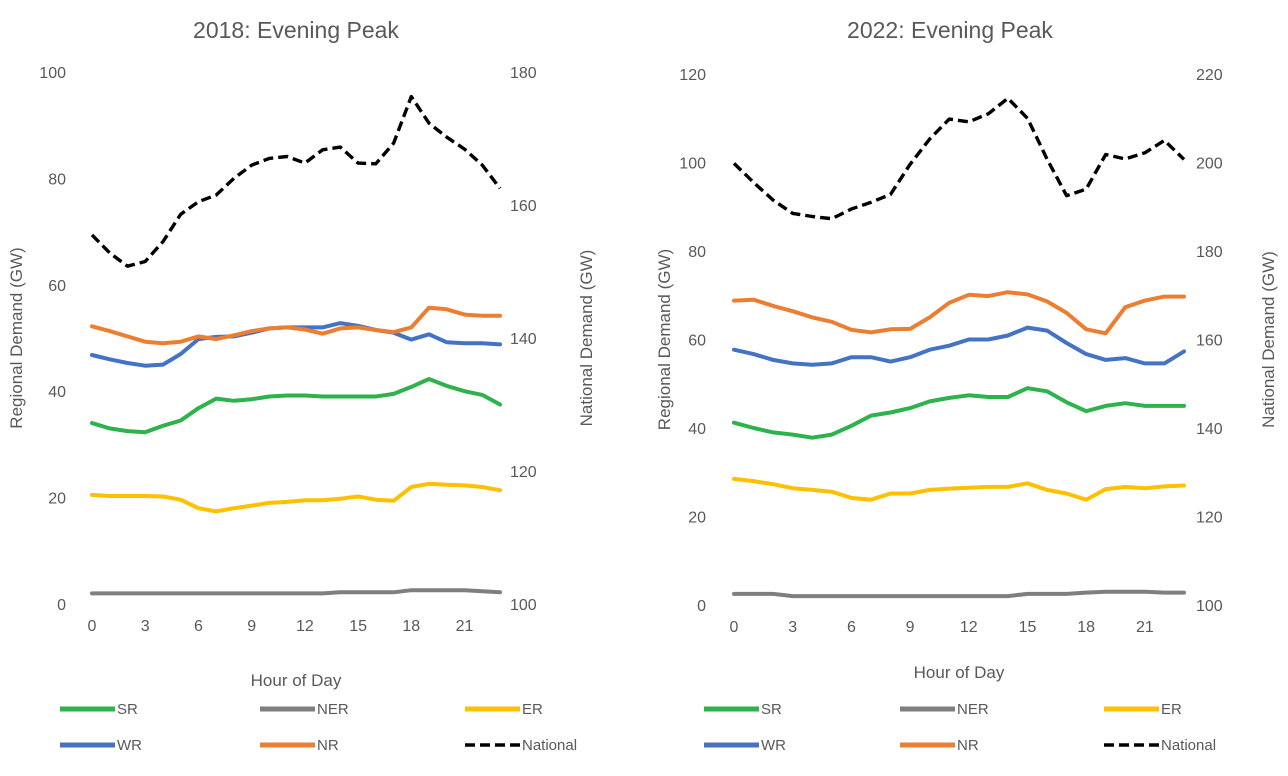 The width and height of the screenshot is (1288, 776). What do you see at coordinates (692, 75) in the screenshot?
I see `left-y-tick-label: 120` at bounding box center [692, 75].